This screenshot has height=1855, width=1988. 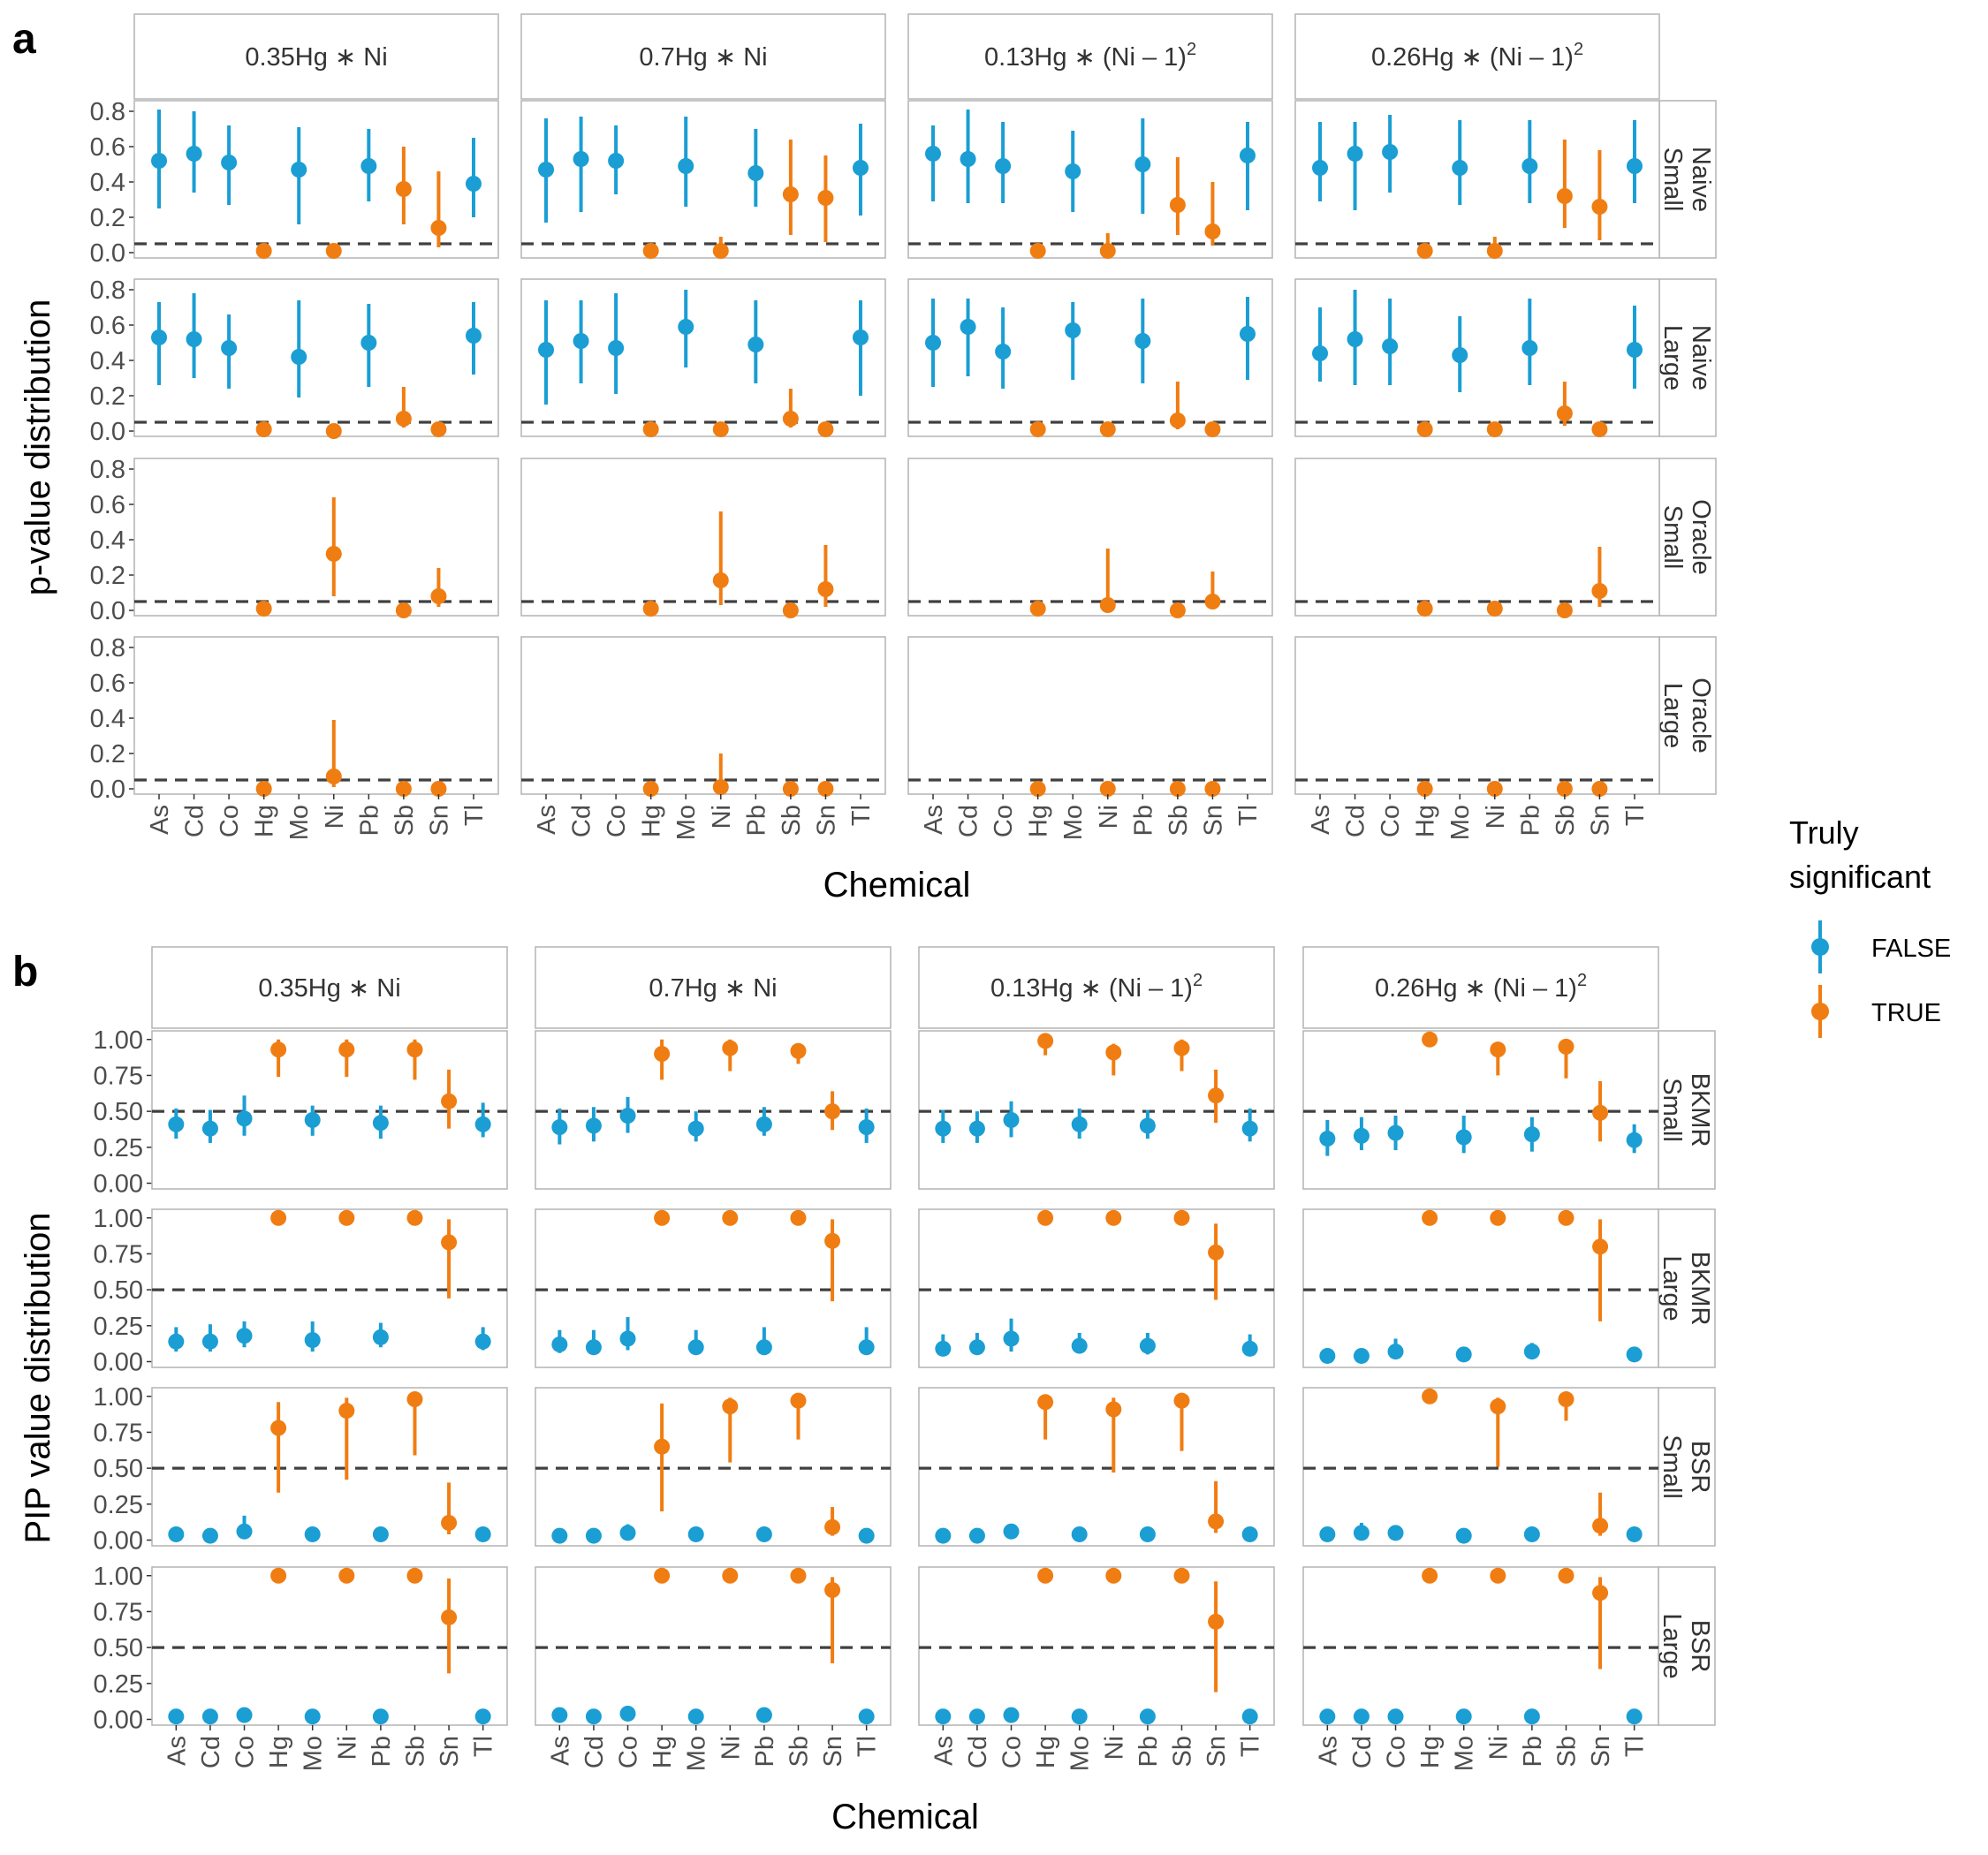 I want to click on y-tick-label: 0.8, so click(x=107, y=290).